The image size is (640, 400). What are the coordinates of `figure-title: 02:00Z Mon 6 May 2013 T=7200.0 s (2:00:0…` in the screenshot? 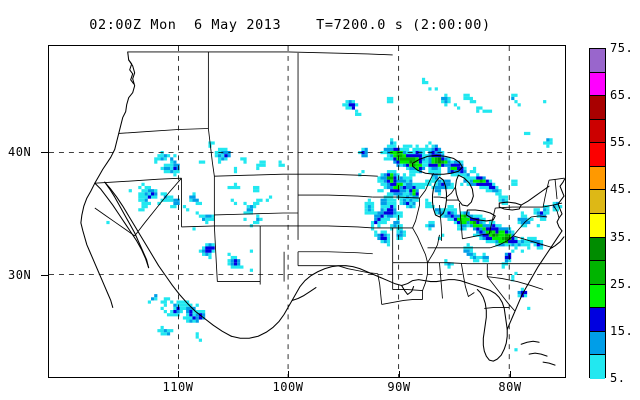 It's located at (290, 25).